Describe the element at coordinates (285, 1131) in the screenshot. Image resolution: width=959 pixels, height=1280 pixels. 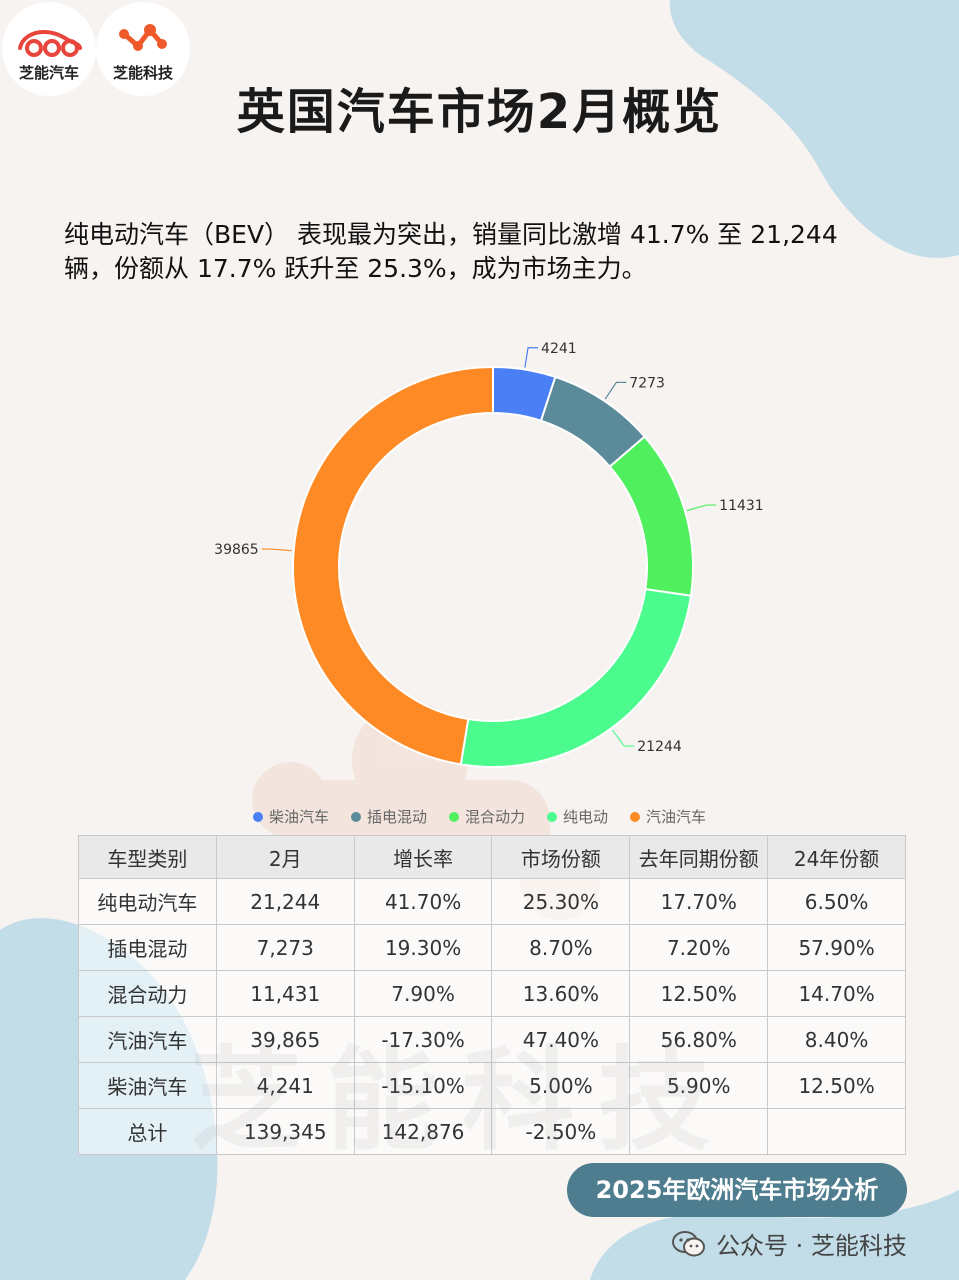
I see `table-cell: 139,345` at that location.